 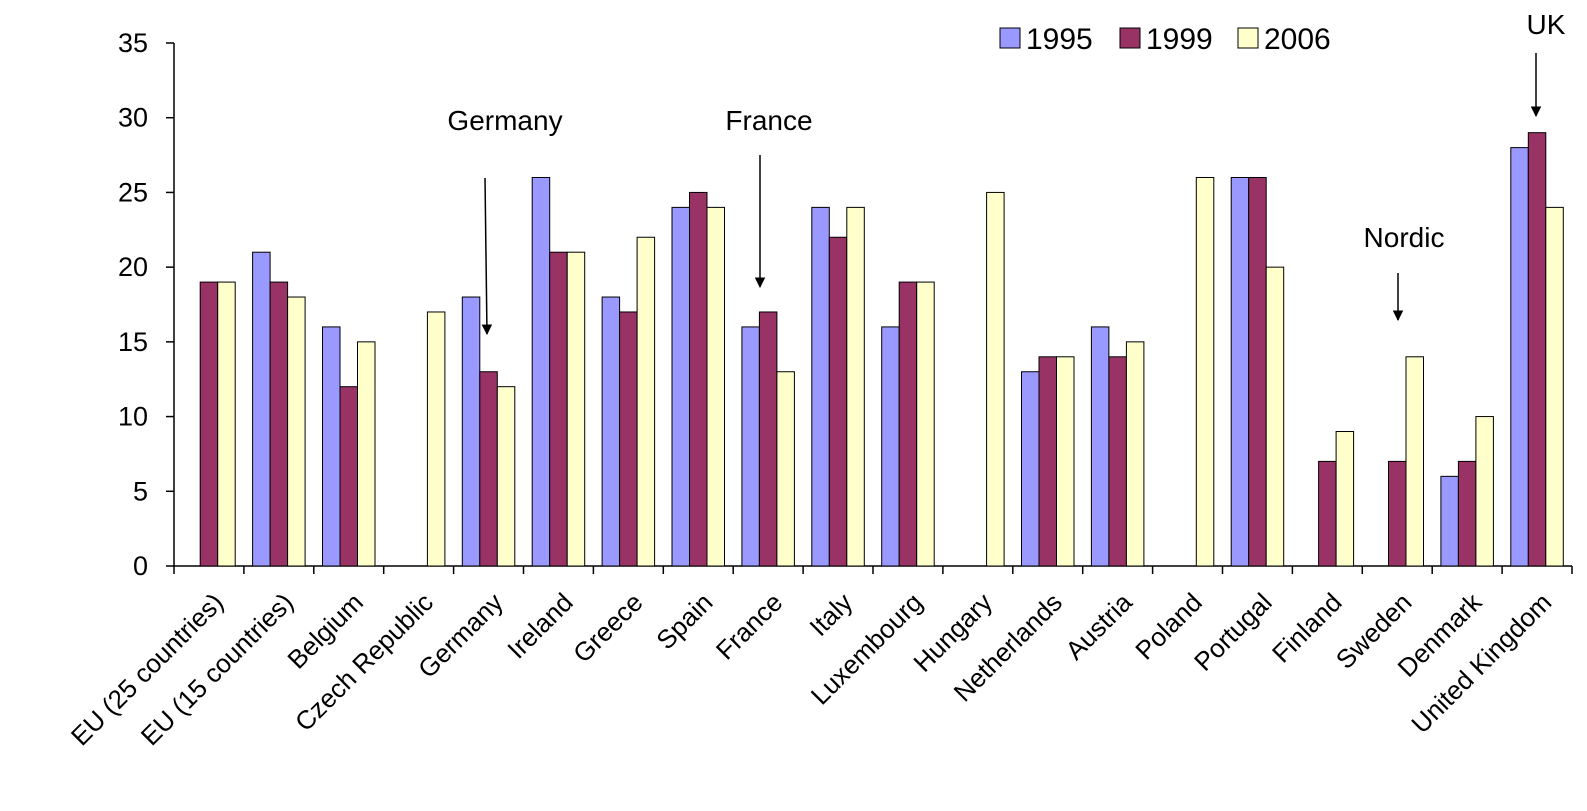 What do you see at coordinates (785, 469) in the screenshot?
I see `bar-2006-france` at bounding box center [785, 469].